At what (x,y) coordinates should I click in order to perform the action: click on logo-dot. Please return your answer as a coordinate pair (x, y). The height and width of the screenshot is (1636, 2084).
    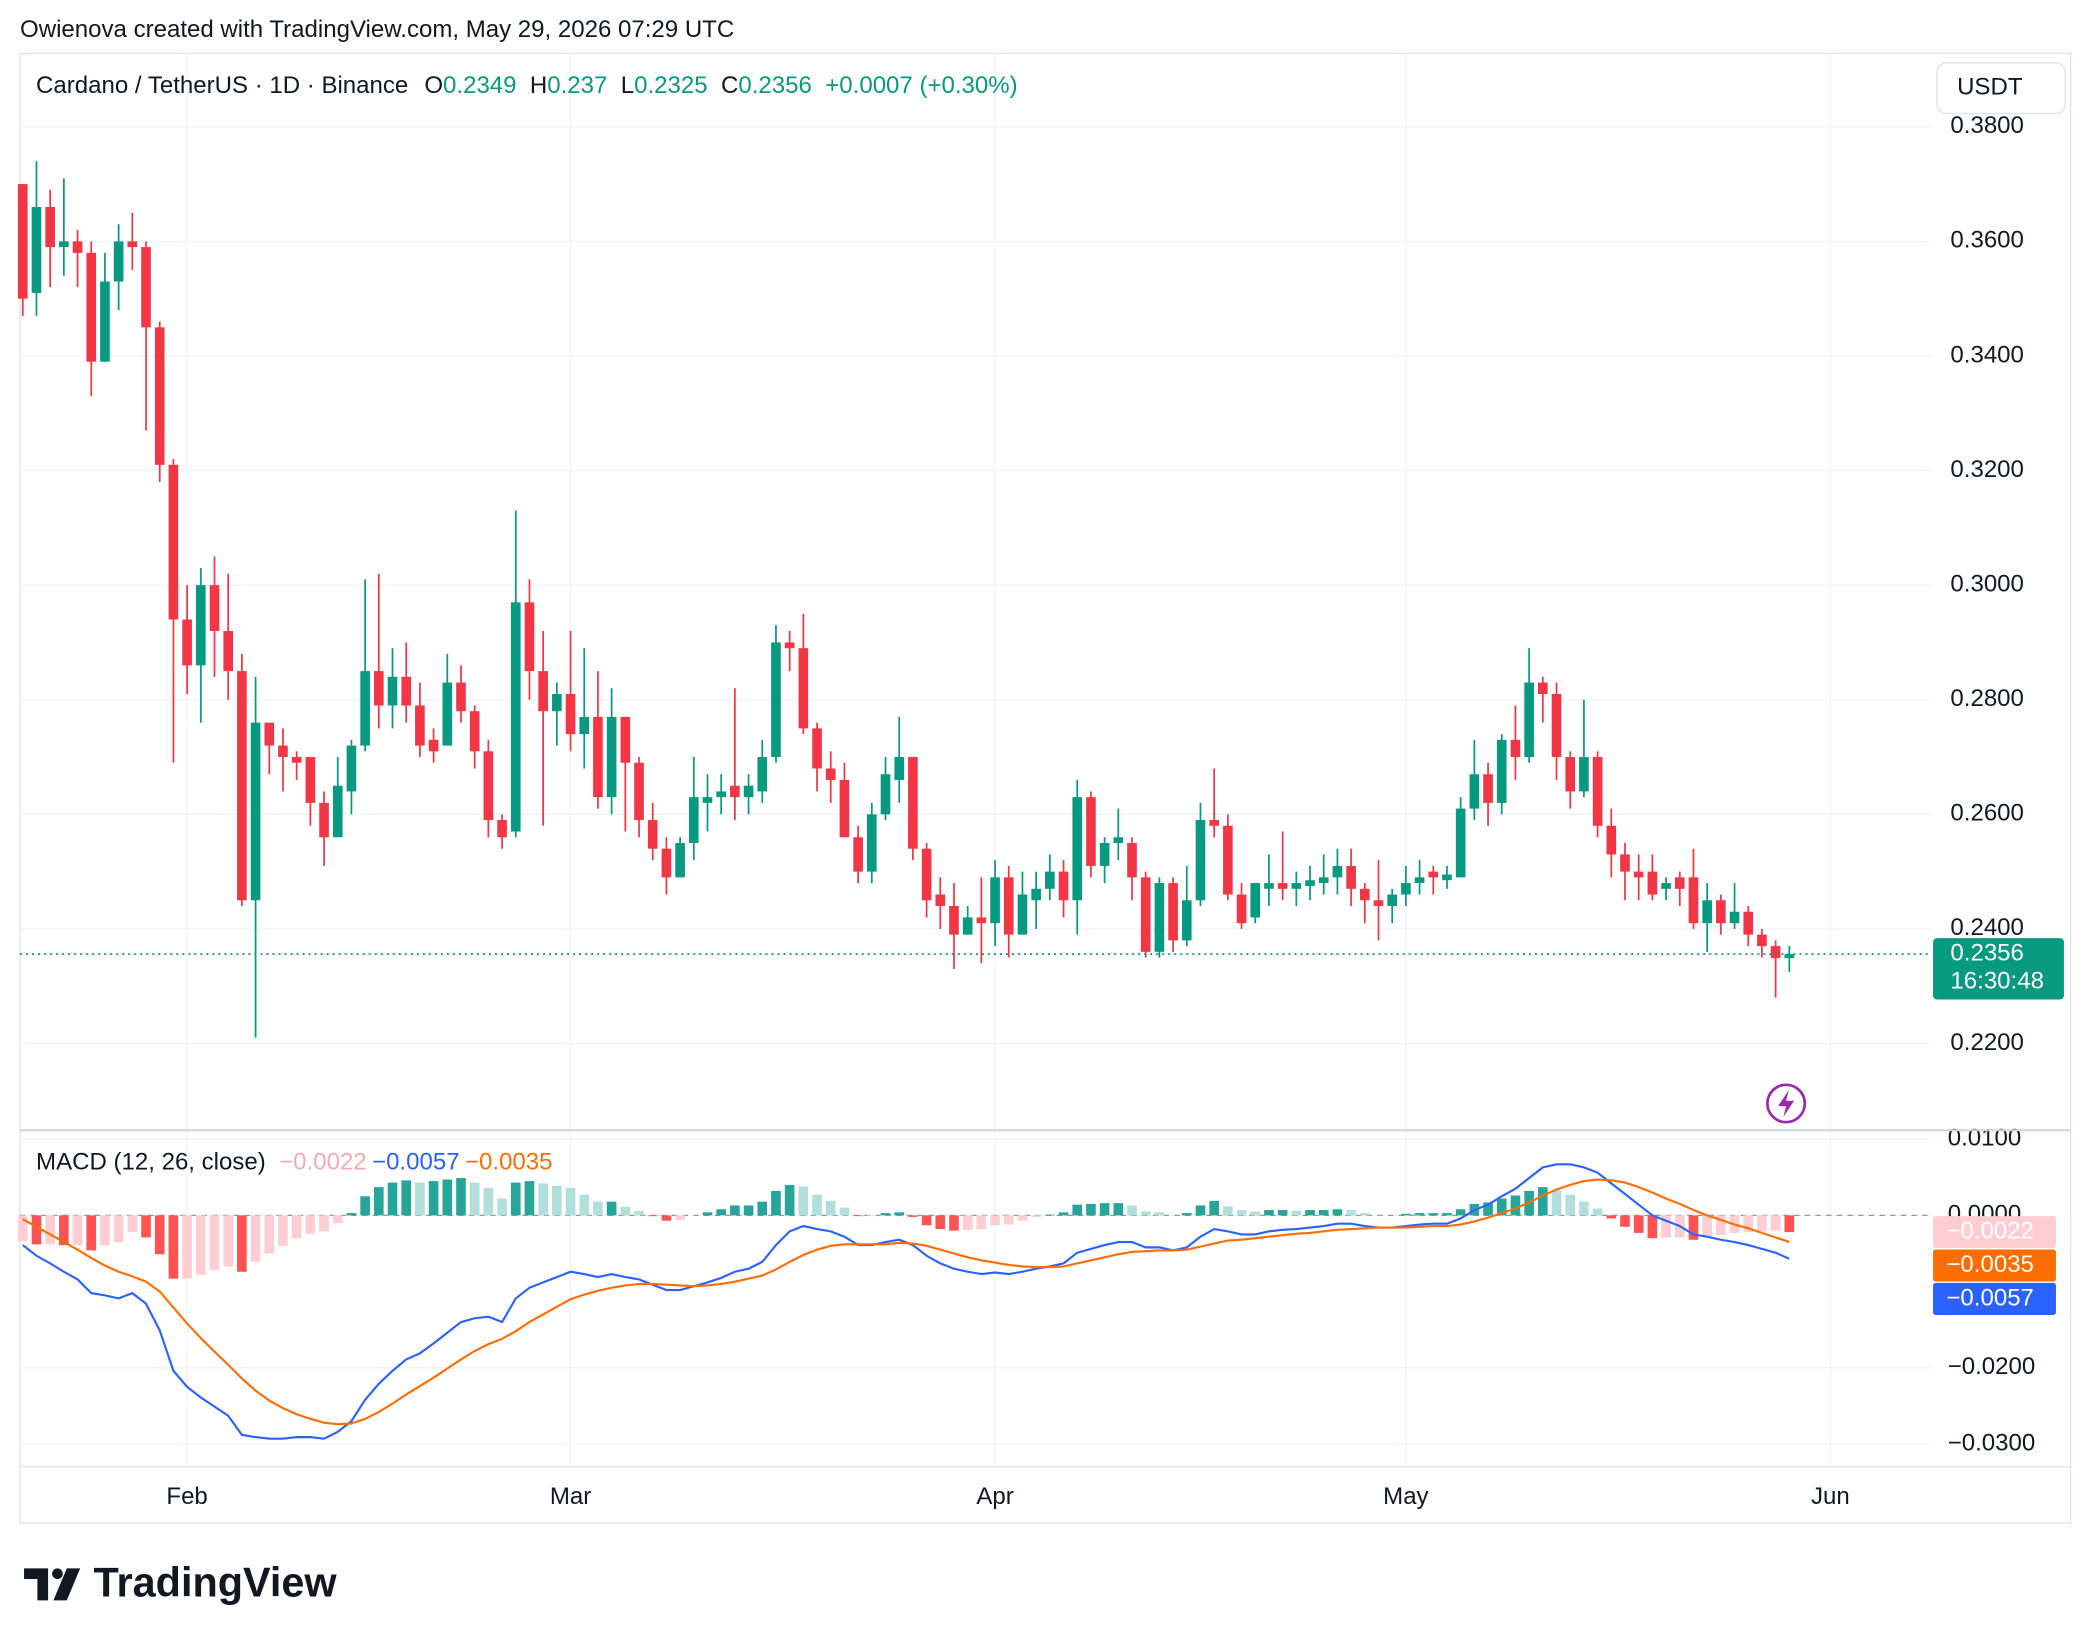
    Looking at the image, I should click on (57, 1574).